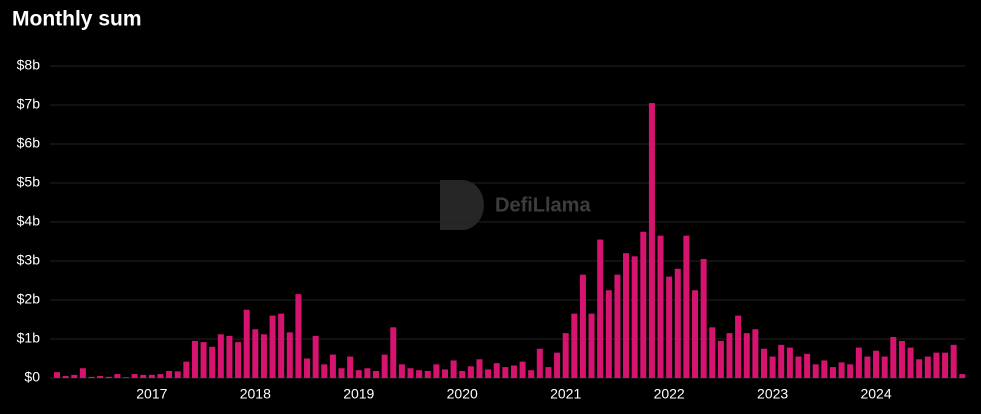  What do you see at coordinates (29, 299) in the screenshot?
I see `y-tick-label: $2b` at bounding box center [29, 299].